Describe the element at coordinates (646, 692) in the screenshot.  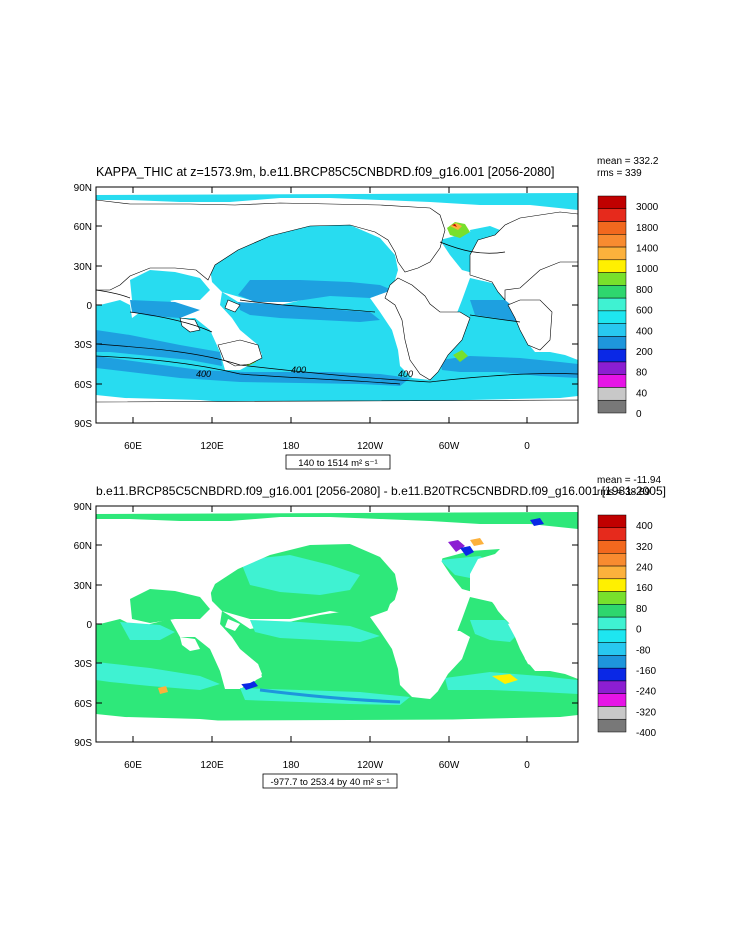
I see `colorbar-label: -240` at that location.